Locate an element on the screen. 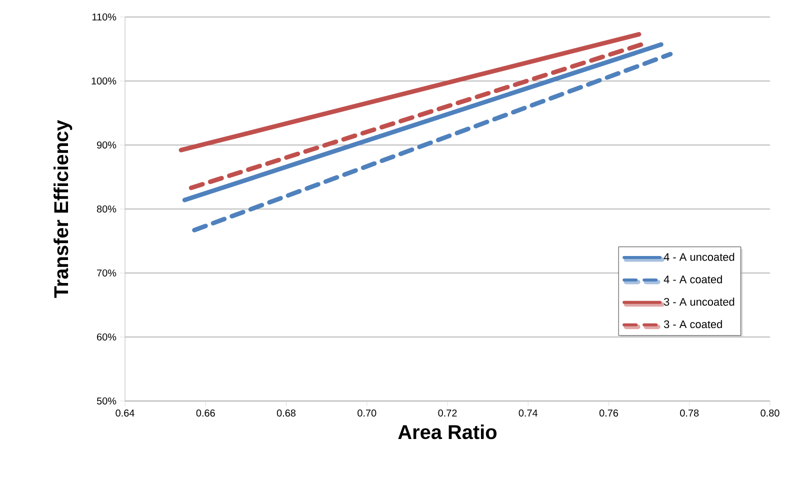 The width and height of the screenshot is (791, 490). y-tick-label: 60% is located at coordinates (106, 337).